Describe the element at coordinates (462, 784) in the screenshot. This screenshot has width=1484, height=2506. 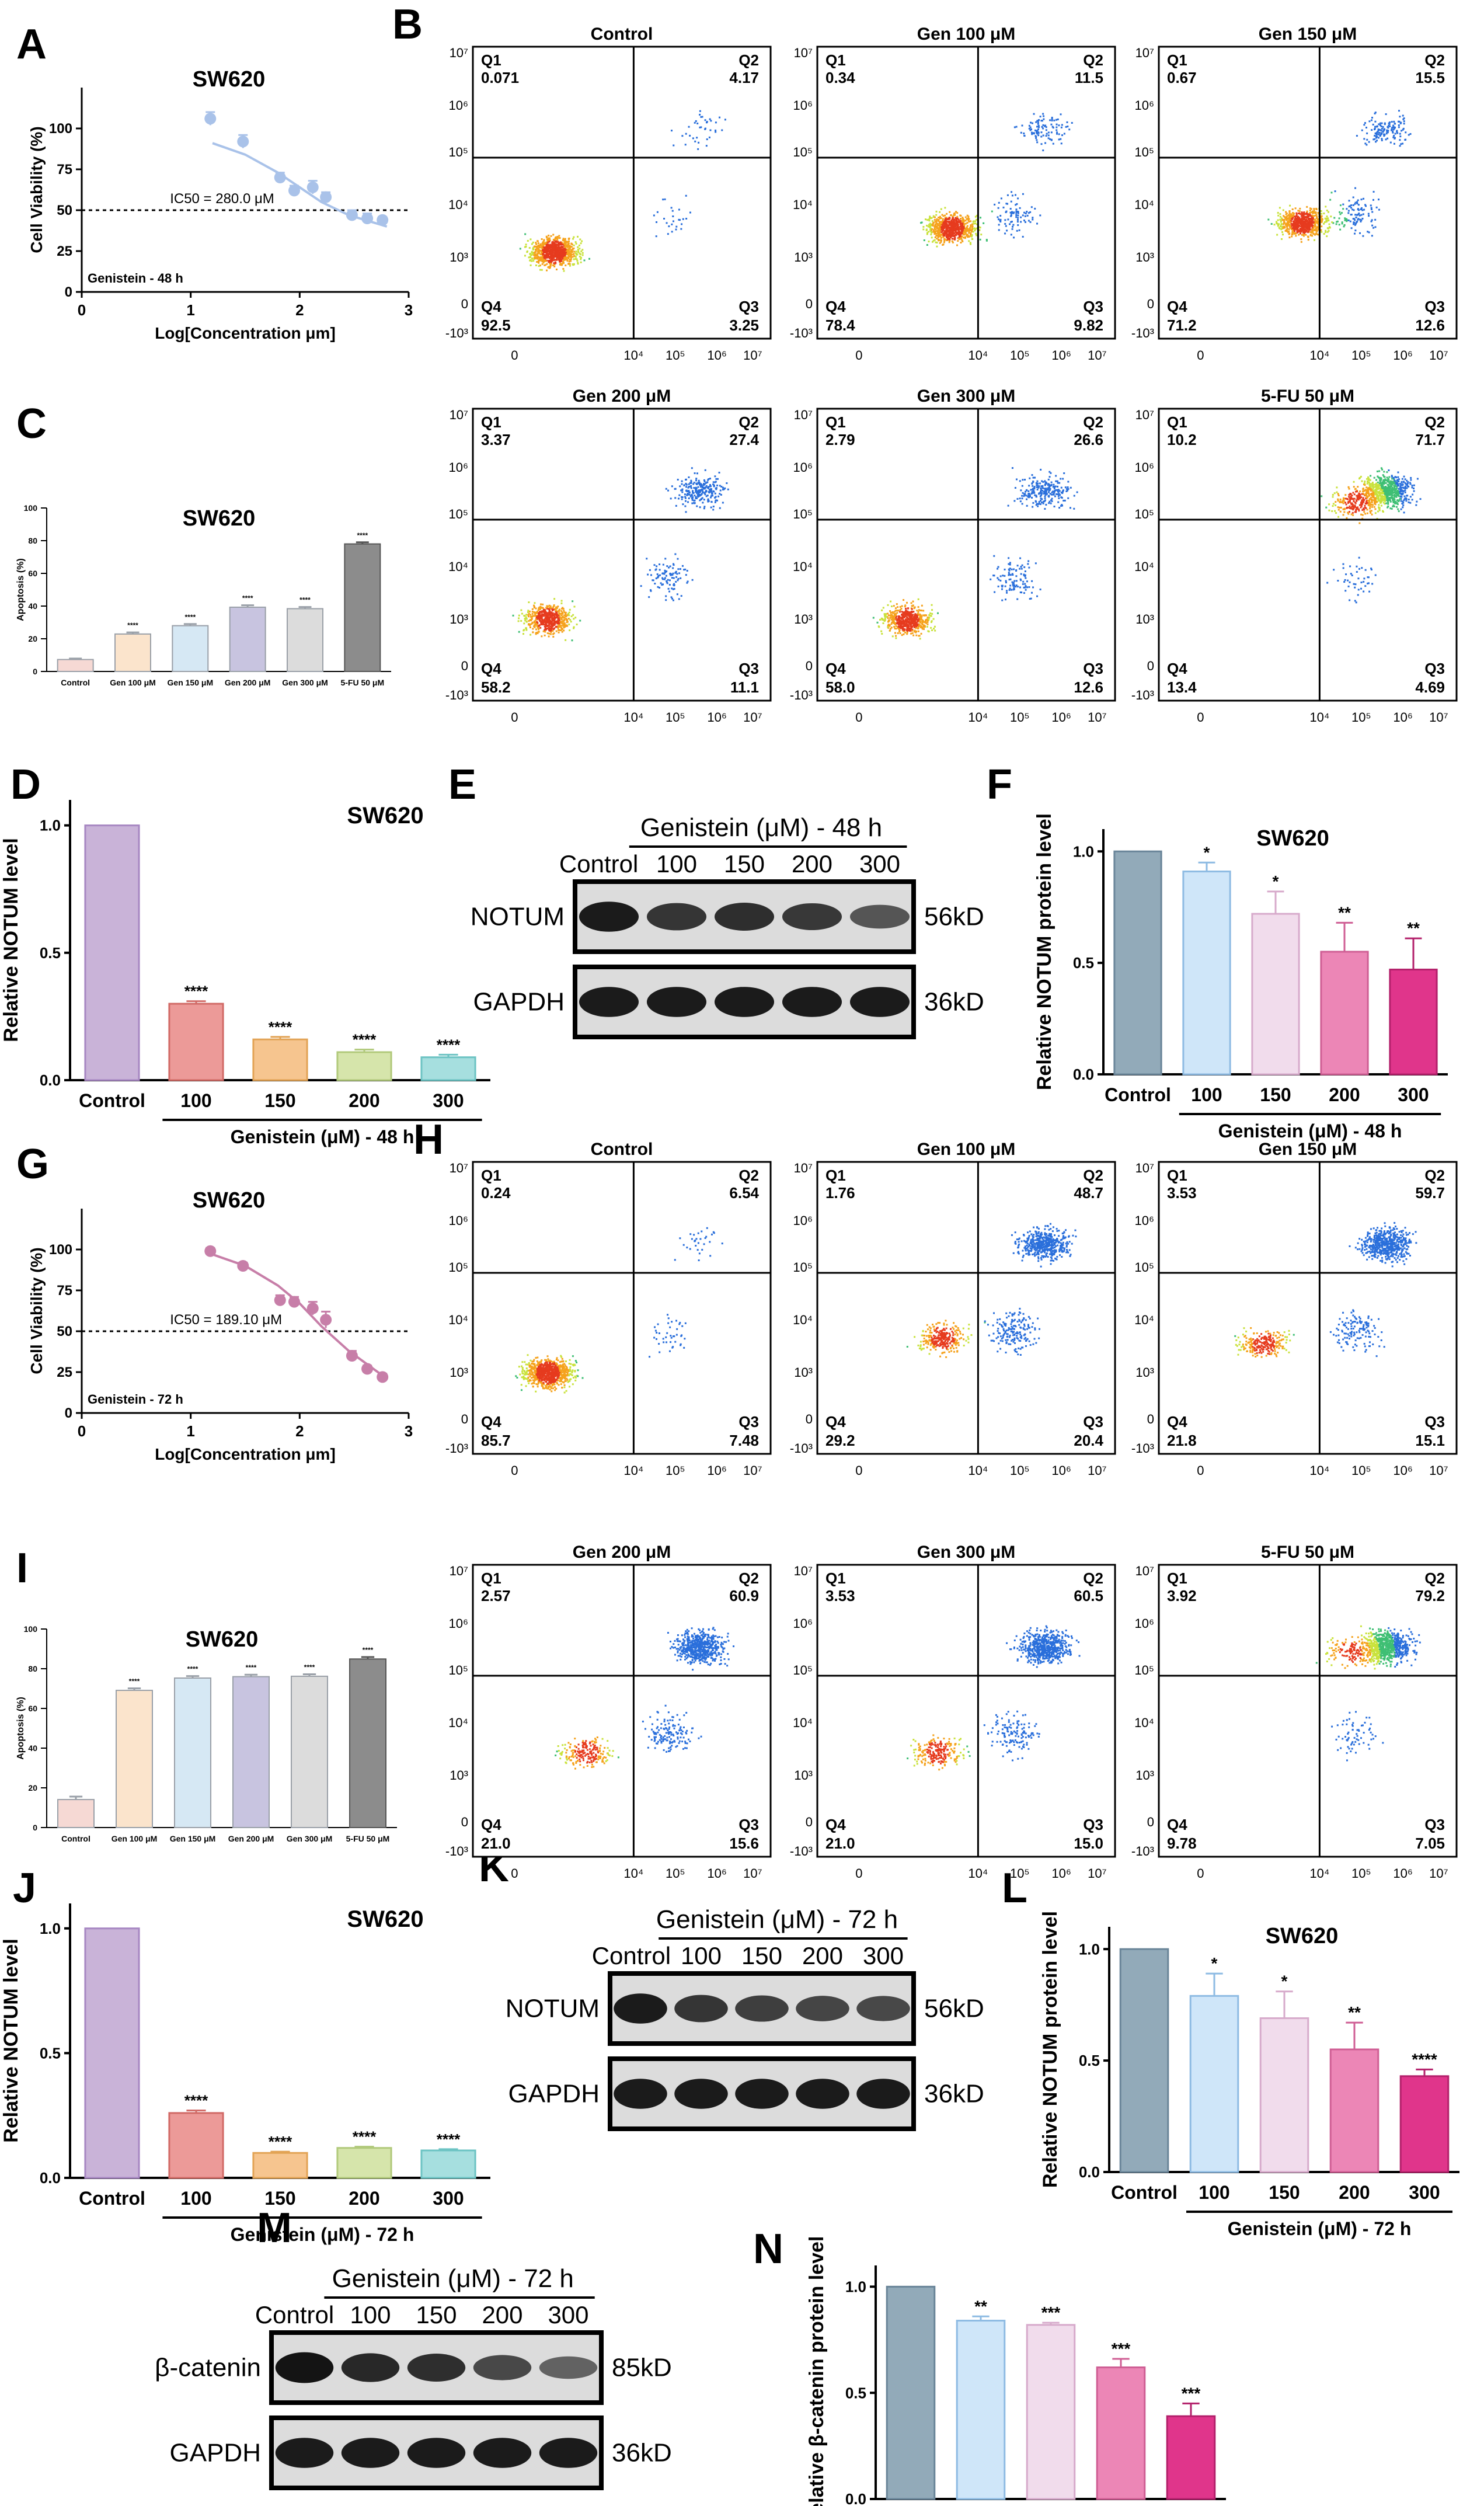
I see `panel-letter-E: E` at that location.